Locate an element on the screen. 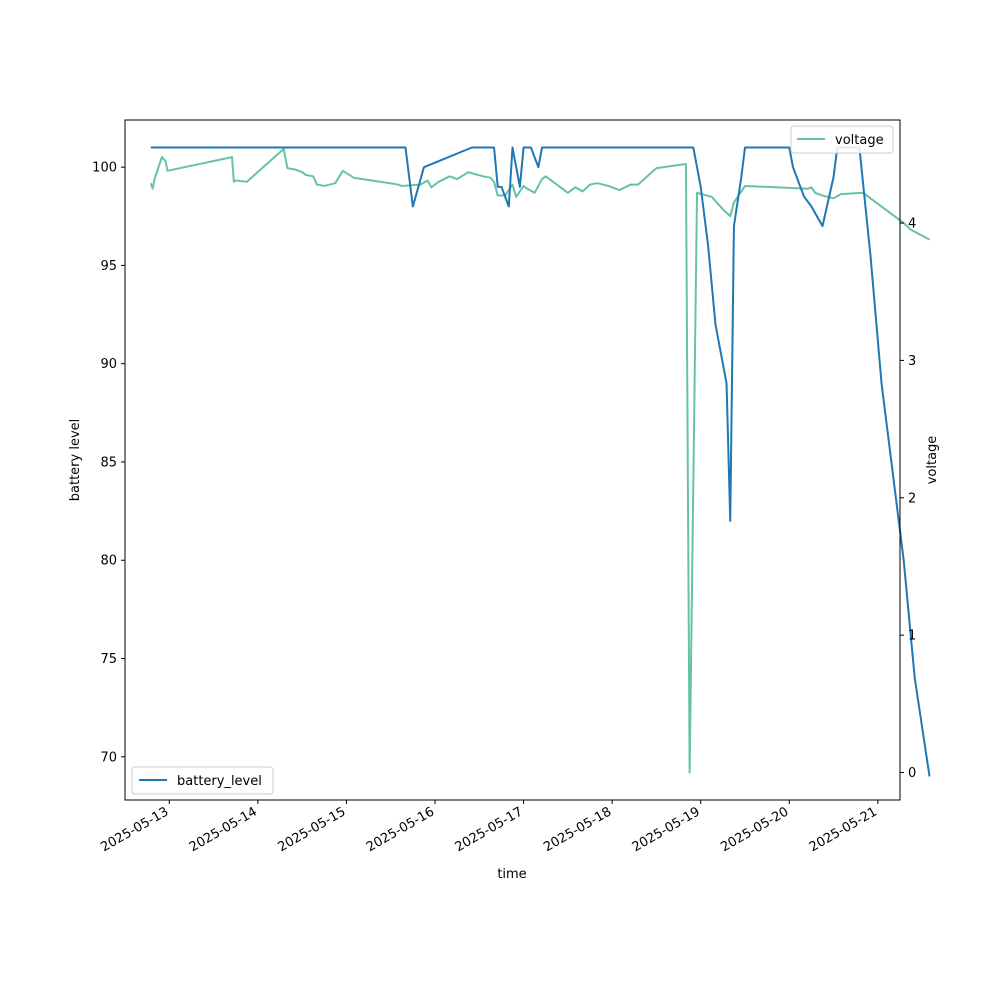 The width and height of the screenshot is (1000, 1000). x-axis-label: time is located at coordinates (511, 874).